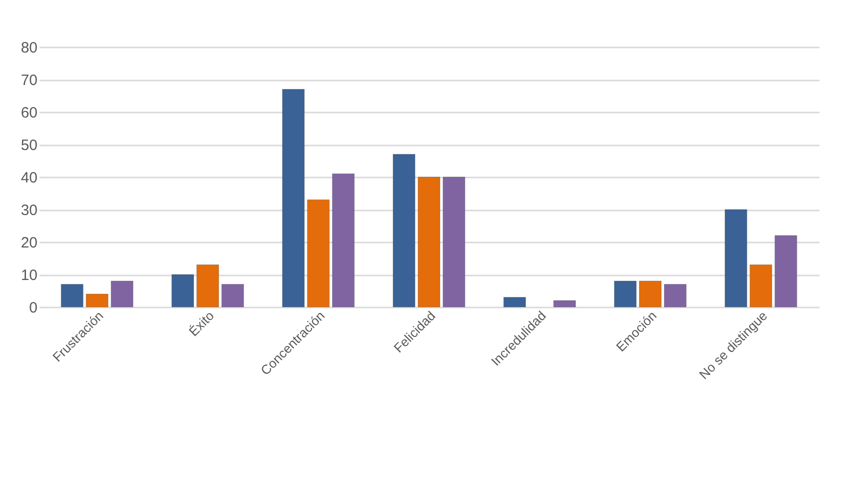  What do you see at coordinates (29, 210) in the screenshot?
I see `y-tick-label: 30` at bounding box center [29, 210].